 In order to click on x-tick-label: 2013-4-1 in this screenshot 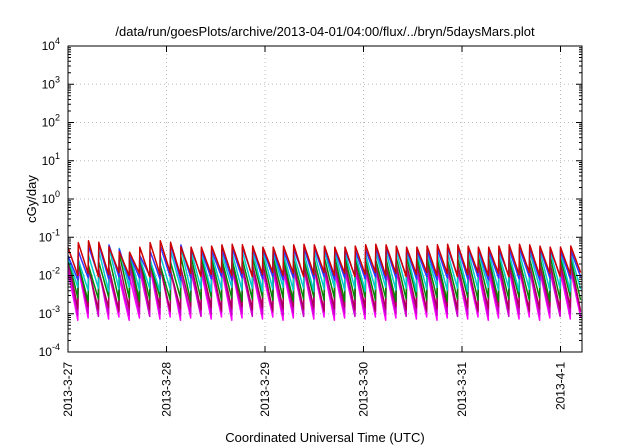, I will do `click(561, 386)`.